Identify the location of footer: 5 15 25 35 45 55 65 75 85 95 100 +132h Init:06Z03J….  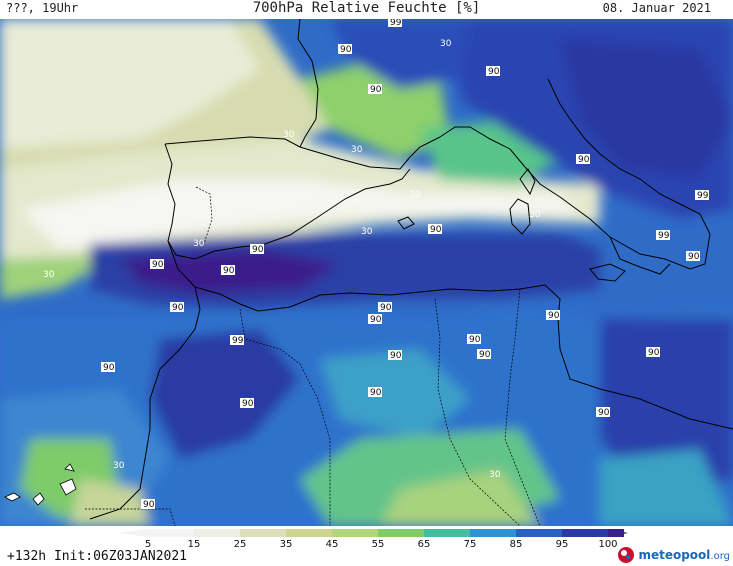
(366, 546).